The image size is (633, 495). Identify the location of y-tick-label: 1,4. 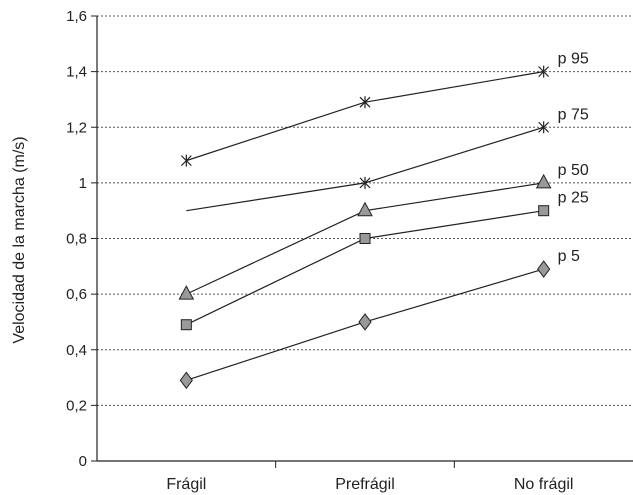
(76, 72).